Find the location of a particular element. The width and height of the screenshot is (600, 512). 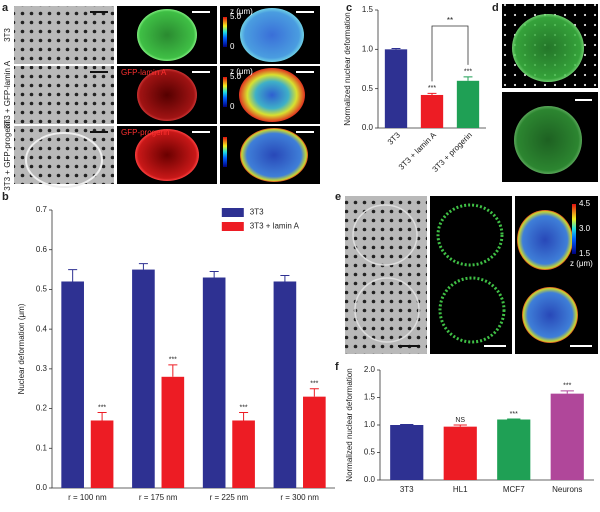

x-tick-label: Neurons is located at coordinates (567, 489).